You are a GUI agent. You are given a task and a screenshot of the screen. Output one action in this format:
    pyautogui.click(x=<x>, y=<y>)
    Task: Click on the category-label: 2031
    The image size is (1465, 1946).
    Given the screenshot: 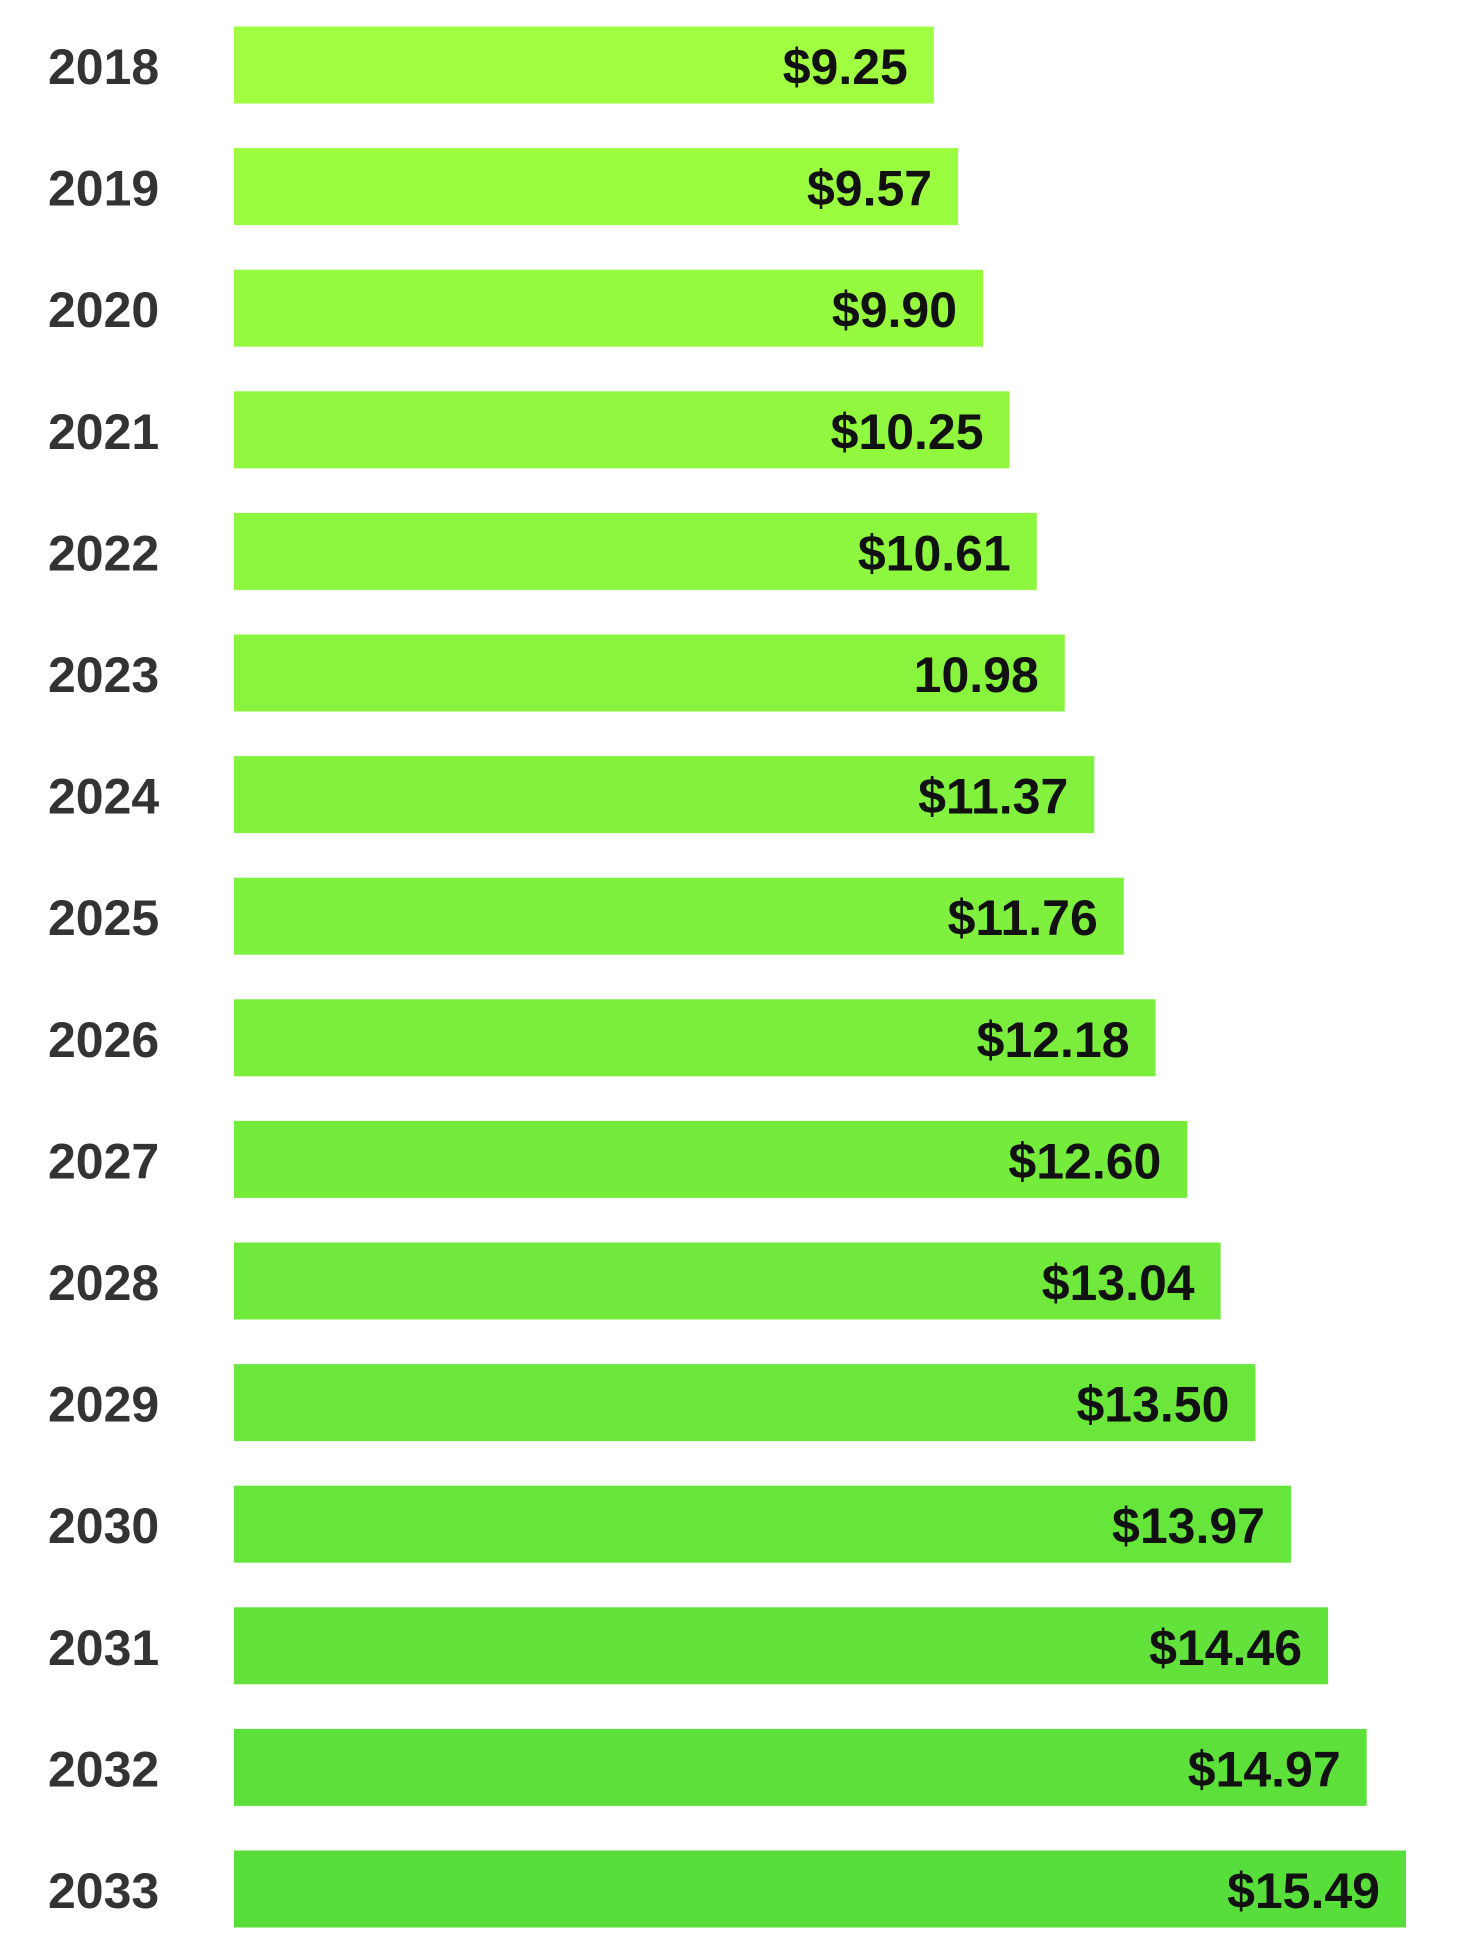 What is the action you would take?
    pyautogui.click(x=103, y=1648)
    